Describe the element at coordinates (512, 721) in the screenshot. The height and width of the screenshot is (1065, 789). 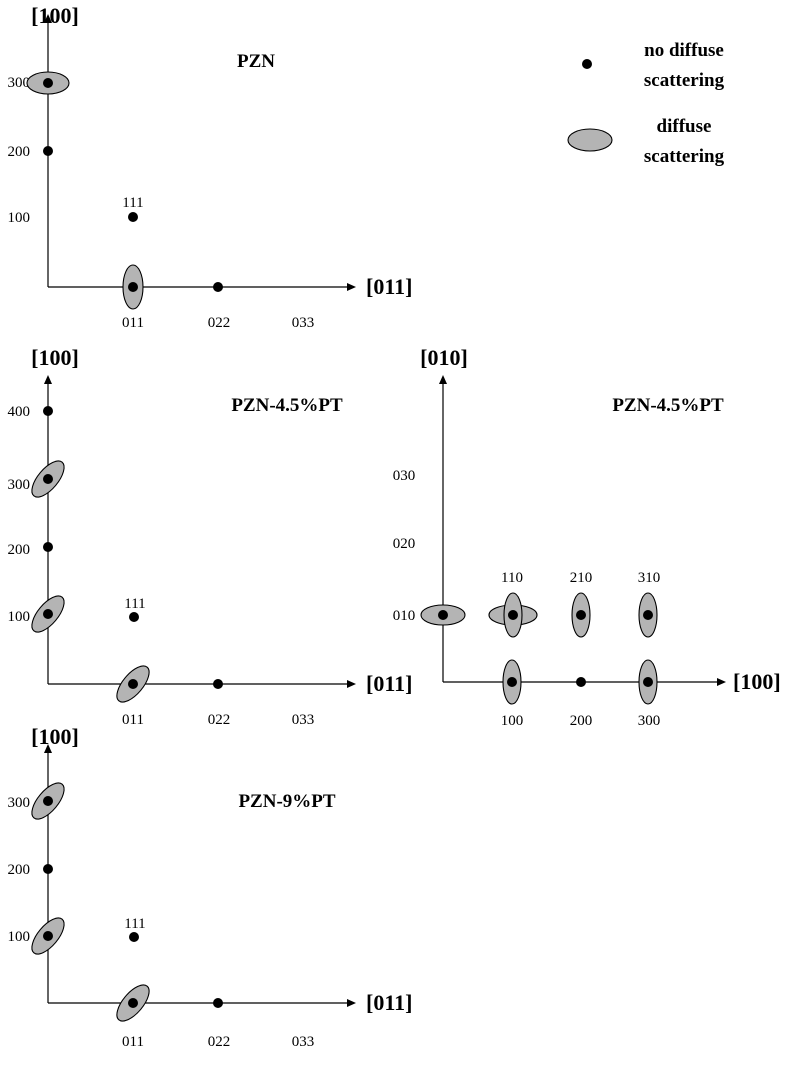
I see `x-tick-100: 100` at that location.